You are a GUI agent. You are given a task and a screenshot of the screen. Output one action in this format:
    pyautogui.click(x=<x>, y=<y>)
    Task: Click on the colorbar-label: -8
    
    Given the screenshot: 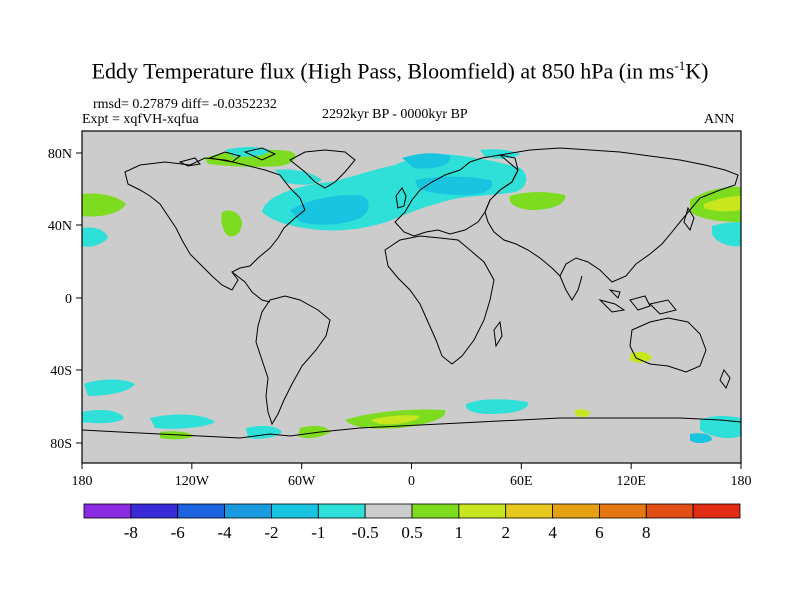 What is the action you would take?
    pyautogui.click(x=131, y=532)
    